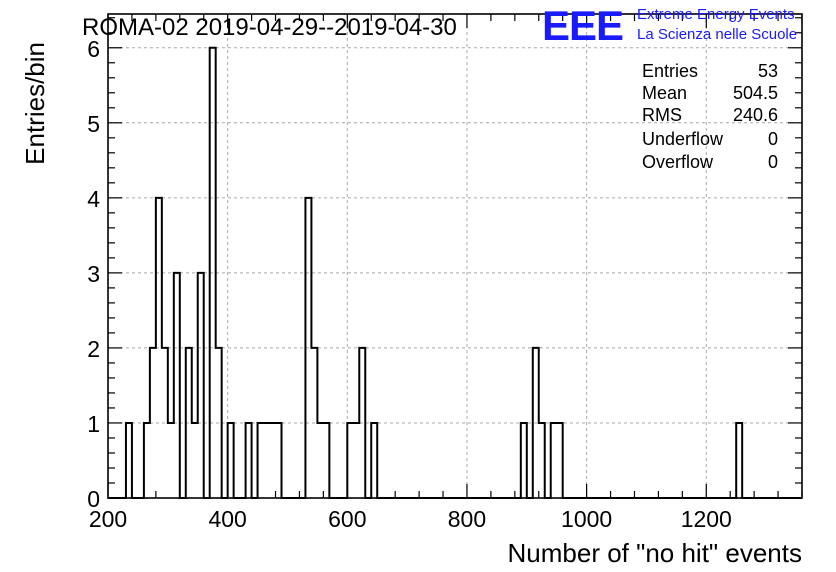 Image resolution: width=836 pixels, height=572 pixels. I want to click on logo-line-2: La Scienza nelle Scuole, so click(717, 34).